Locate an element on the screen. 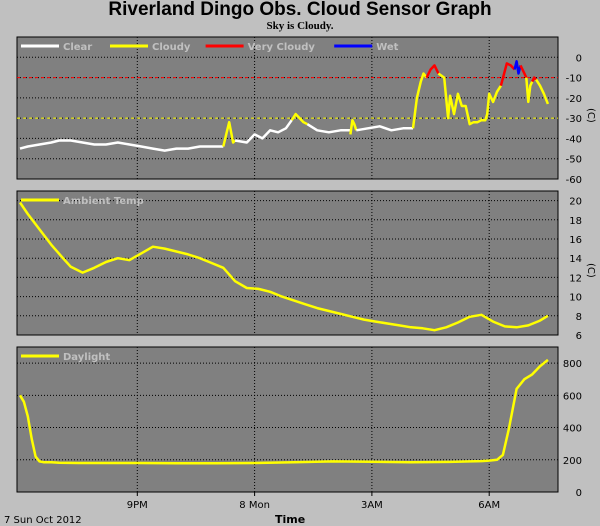  ambient-temp-ytick-label: 18 is located at coordinates (575, 221).